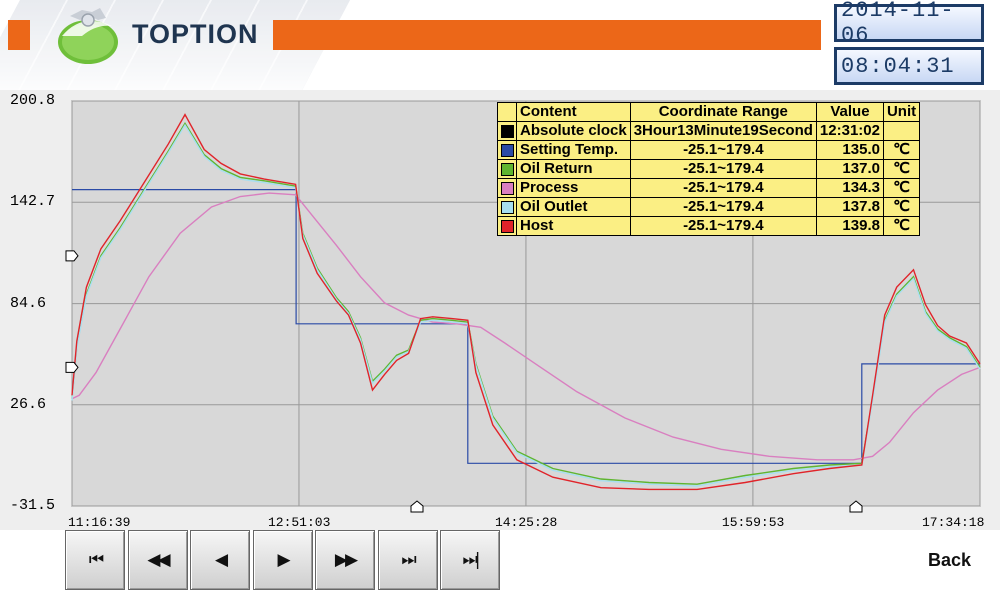 The width and height of the screenshot is (1000, 599). I want to click on y-tick-label: 142.7, so click(33, 202).